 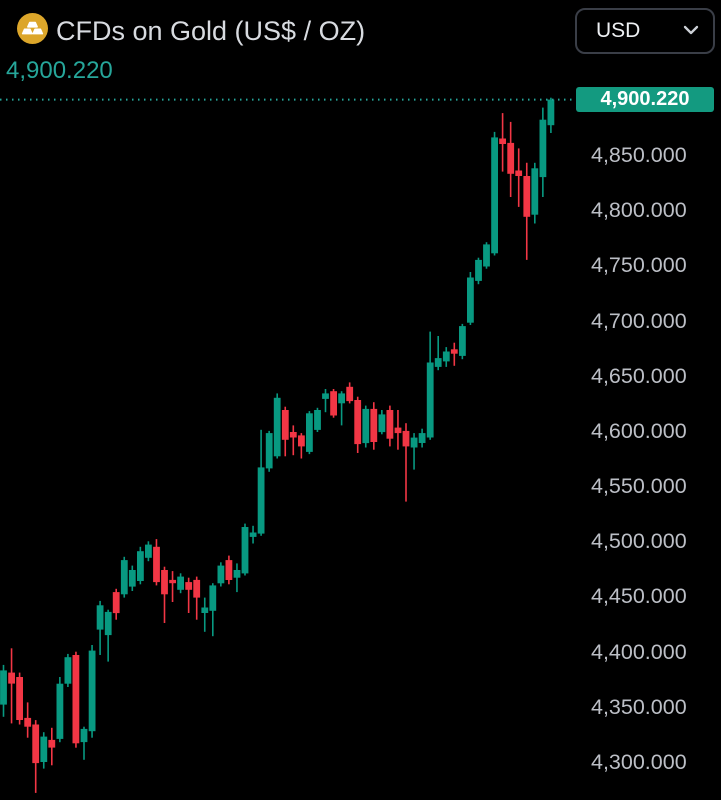 I want to click on gold-coin-icon, so click(x=32, y=28).